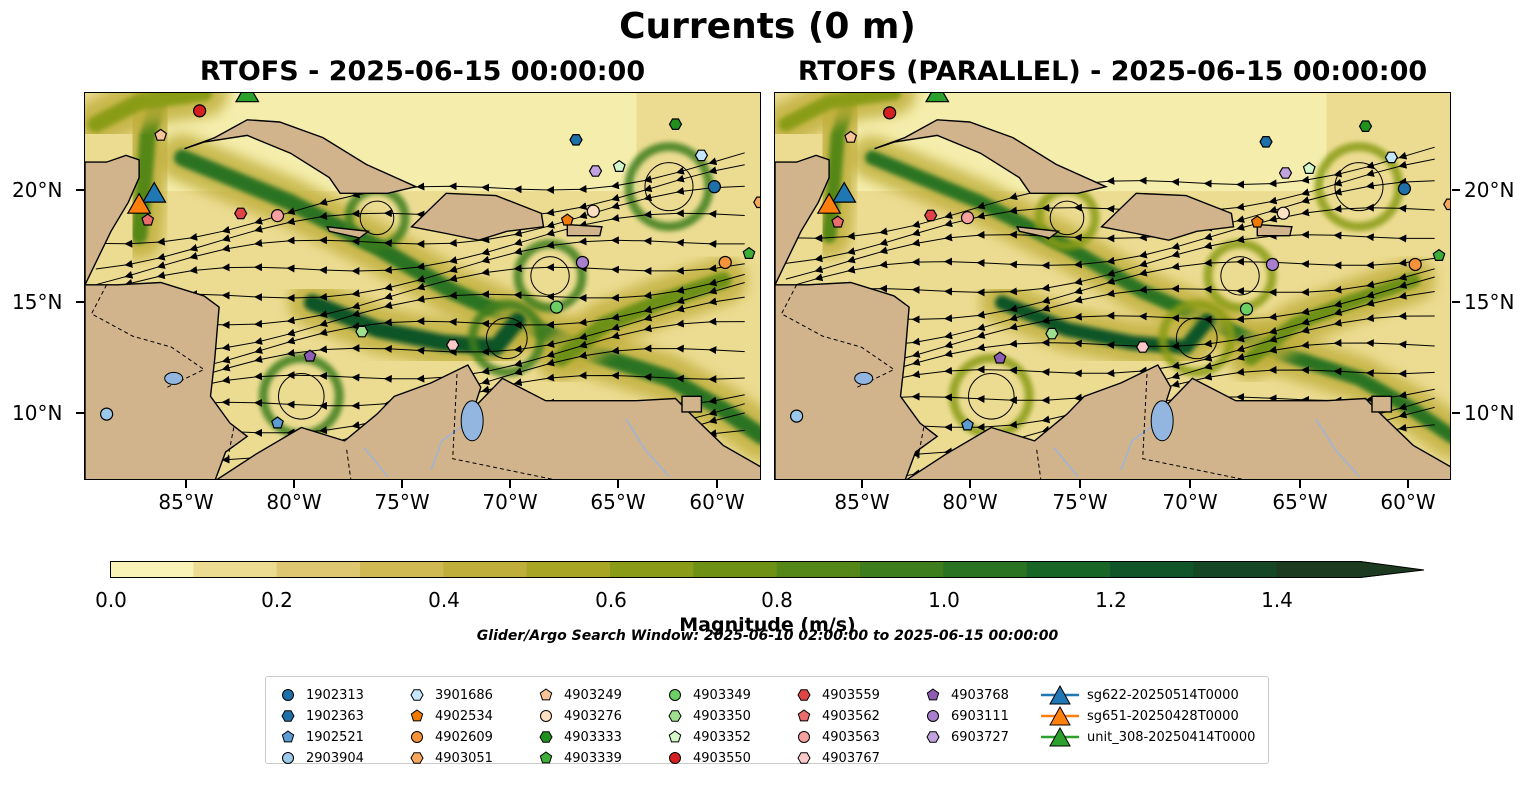  What do you see at coordinates (837, 758) in the screenshot?
I see `legend-item: 4903767` at bounding box center [837, 758].